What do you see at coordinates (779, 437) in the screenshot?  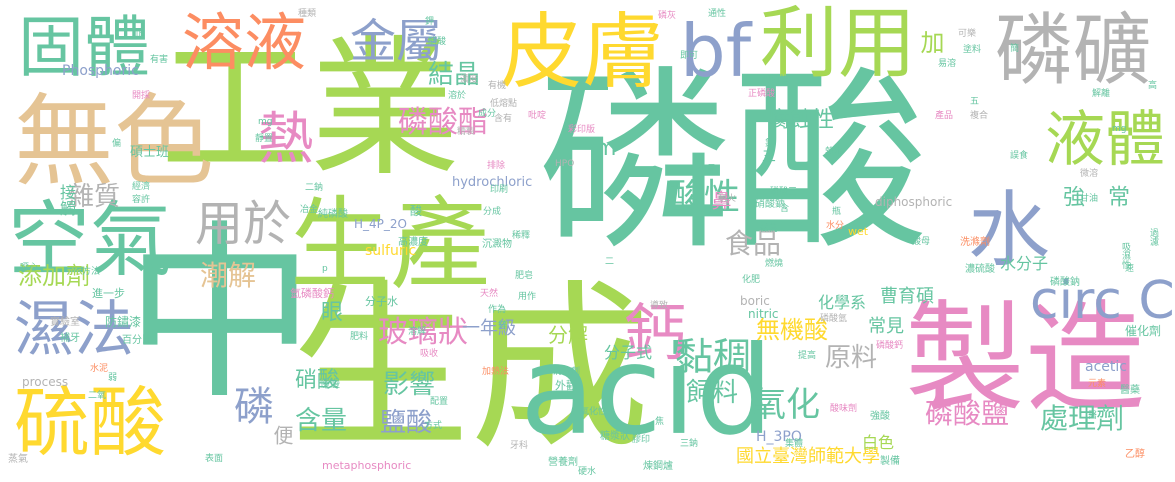 I see `word-h3po: H_3PO` at bounding box center [779, 437].